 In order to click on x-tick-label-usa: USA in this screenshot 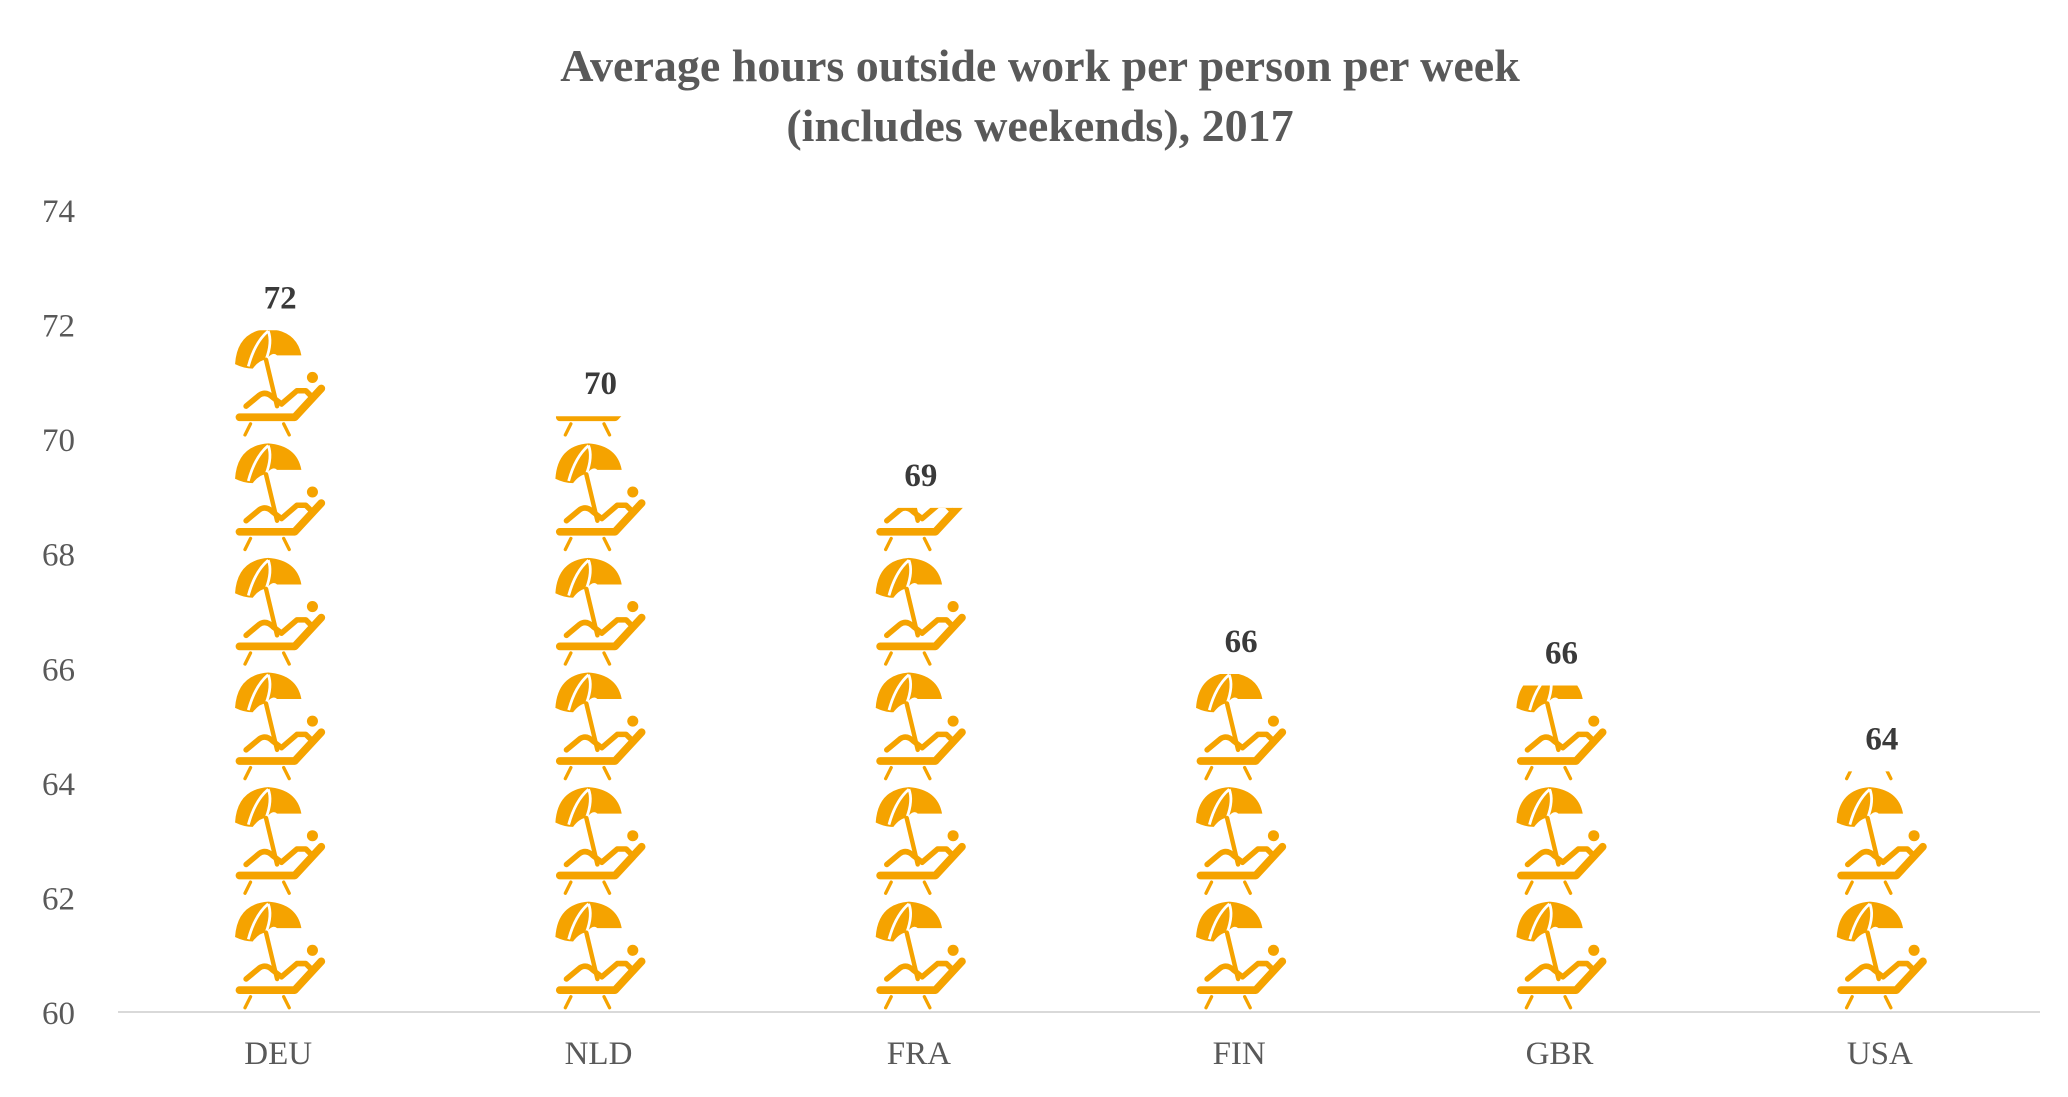, I will do `click(1880, 1054)`.